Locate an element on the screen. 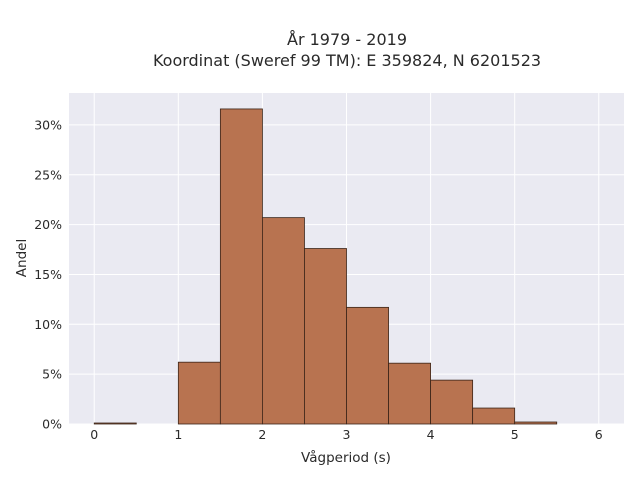  x-tick-label: 6 is located at coordinates (599, 434).